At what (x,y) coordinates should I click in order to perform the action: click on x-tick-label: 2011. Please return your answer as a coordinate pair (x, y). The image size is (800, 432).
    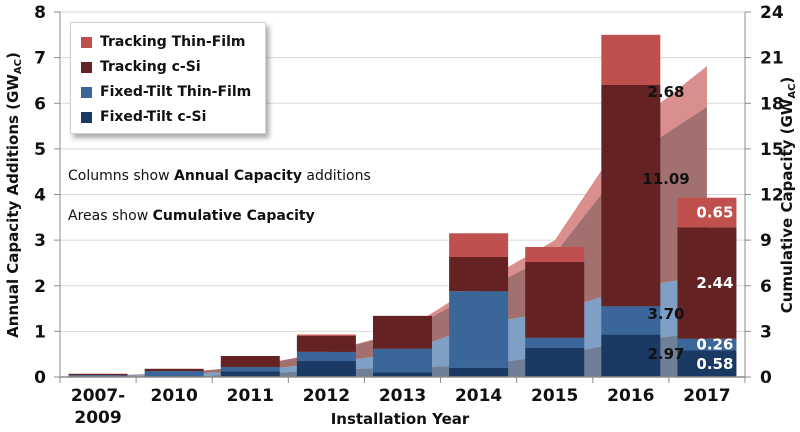
    Looking at the image, I should click on (250, 396).